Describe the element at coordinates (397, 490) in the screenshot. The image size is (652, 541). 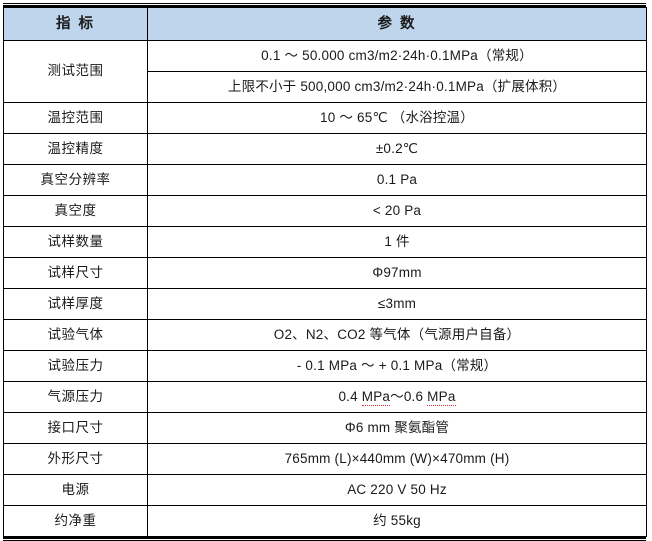
I see `row-value-power-supply: AC 220 V 50 Hz` at that location.